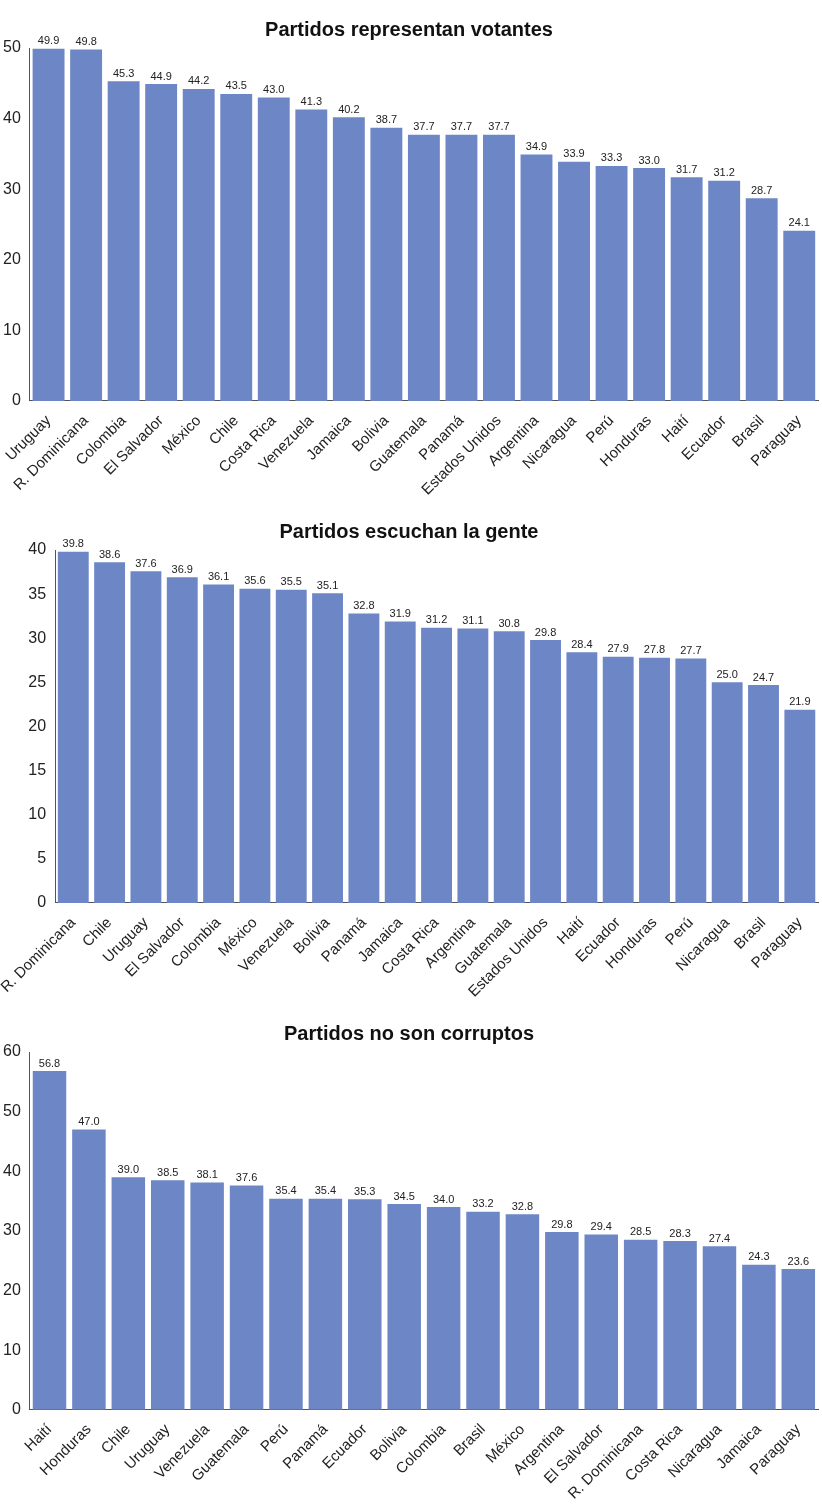  Describe the element at coordinates (800, 701) in the screenshot. I see `data-label: 21.9` at that location.